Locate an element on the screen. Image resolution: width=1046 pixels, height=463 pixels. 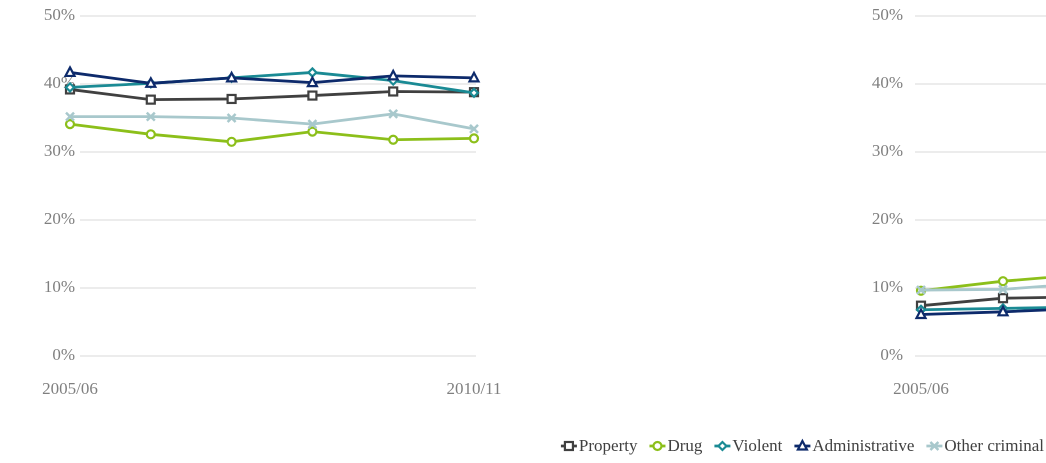
legend-label: Drug is located at coordinates (684, 445).